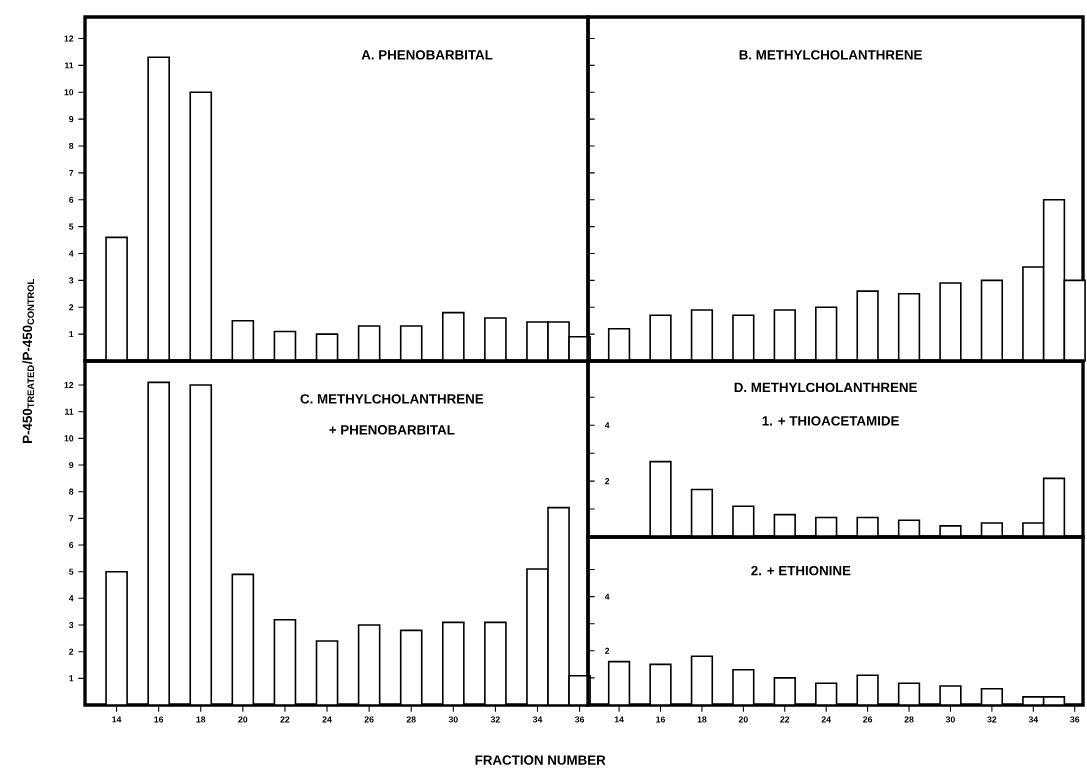 Image resolution: width=1087 pixels, height=776 pixels. What do you see at coordinates (392, 399) in the screenshot?
I see `text: C. METHYLCHOLANTHRENE` at bounding box center [392, 399].